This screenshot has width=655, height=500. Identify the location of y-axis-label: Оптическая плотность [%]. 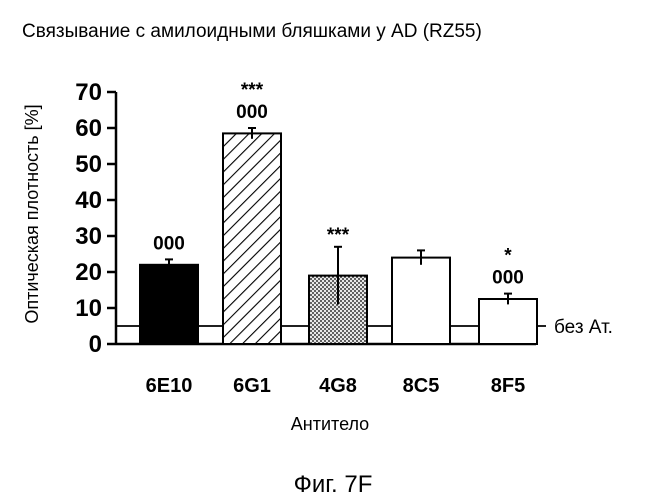
(32, 213).